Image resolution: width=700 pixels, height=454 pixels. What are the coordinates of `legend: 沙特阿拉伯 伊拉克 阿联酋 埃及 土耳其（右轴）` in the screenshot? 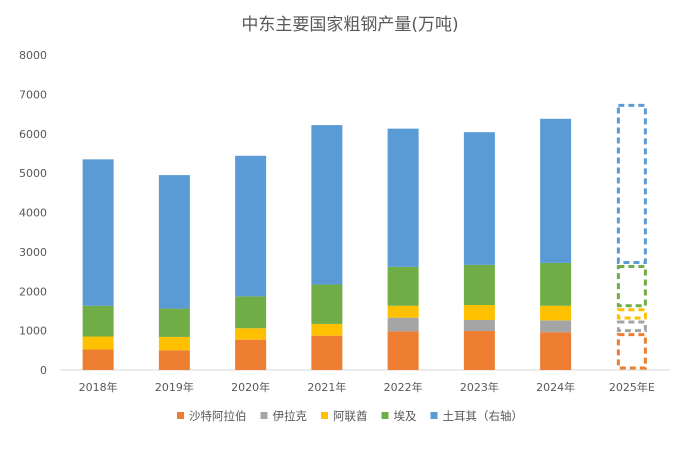 It's located at (350, 416).